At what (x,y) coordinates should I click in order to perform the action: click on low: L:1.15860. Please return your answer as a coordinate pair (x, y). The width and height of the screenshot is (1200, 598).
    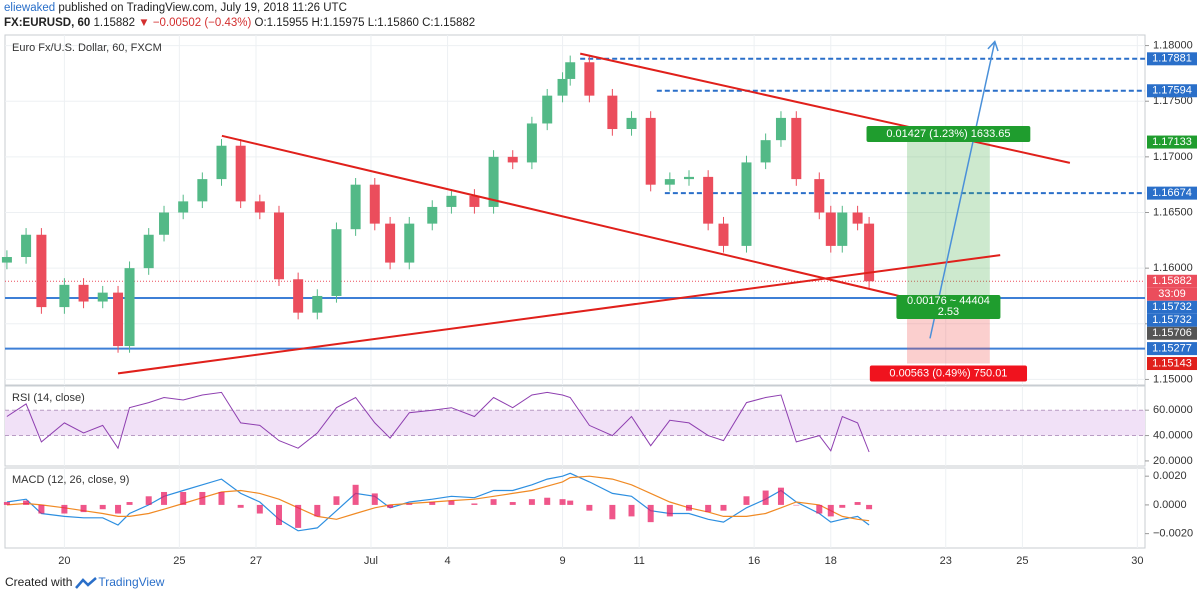
    Looking at the image, I should click on (393, 23).